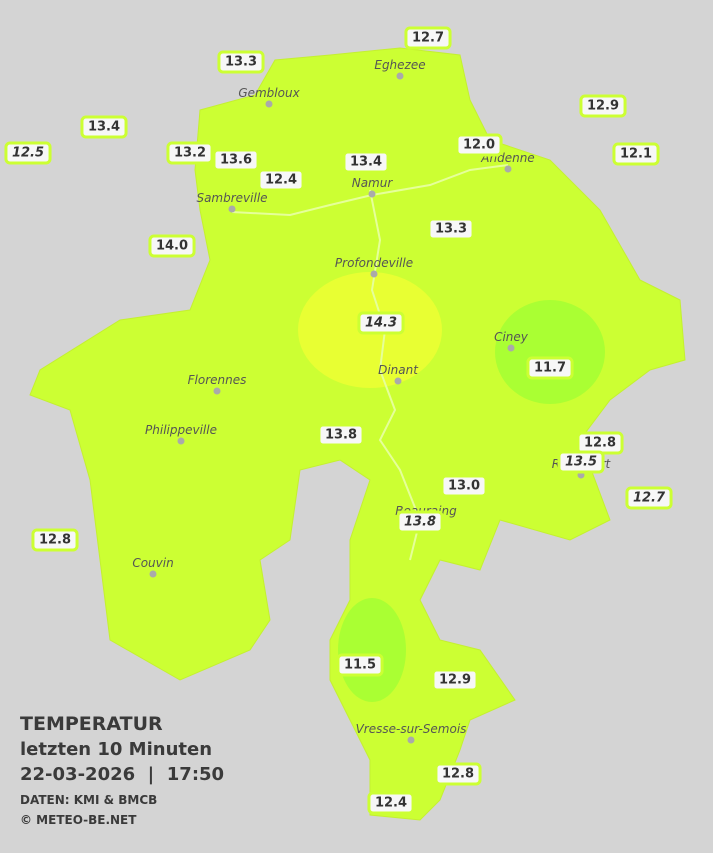 The image size is (713, 853). I want to click on station: 13.2, so click(190, 153).